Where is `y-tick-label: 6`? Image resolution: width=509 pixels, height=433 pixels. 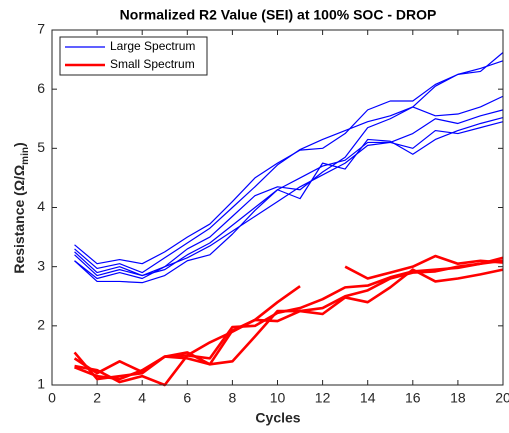 y-tick-label: 6 is located at coordinates (41, 88).